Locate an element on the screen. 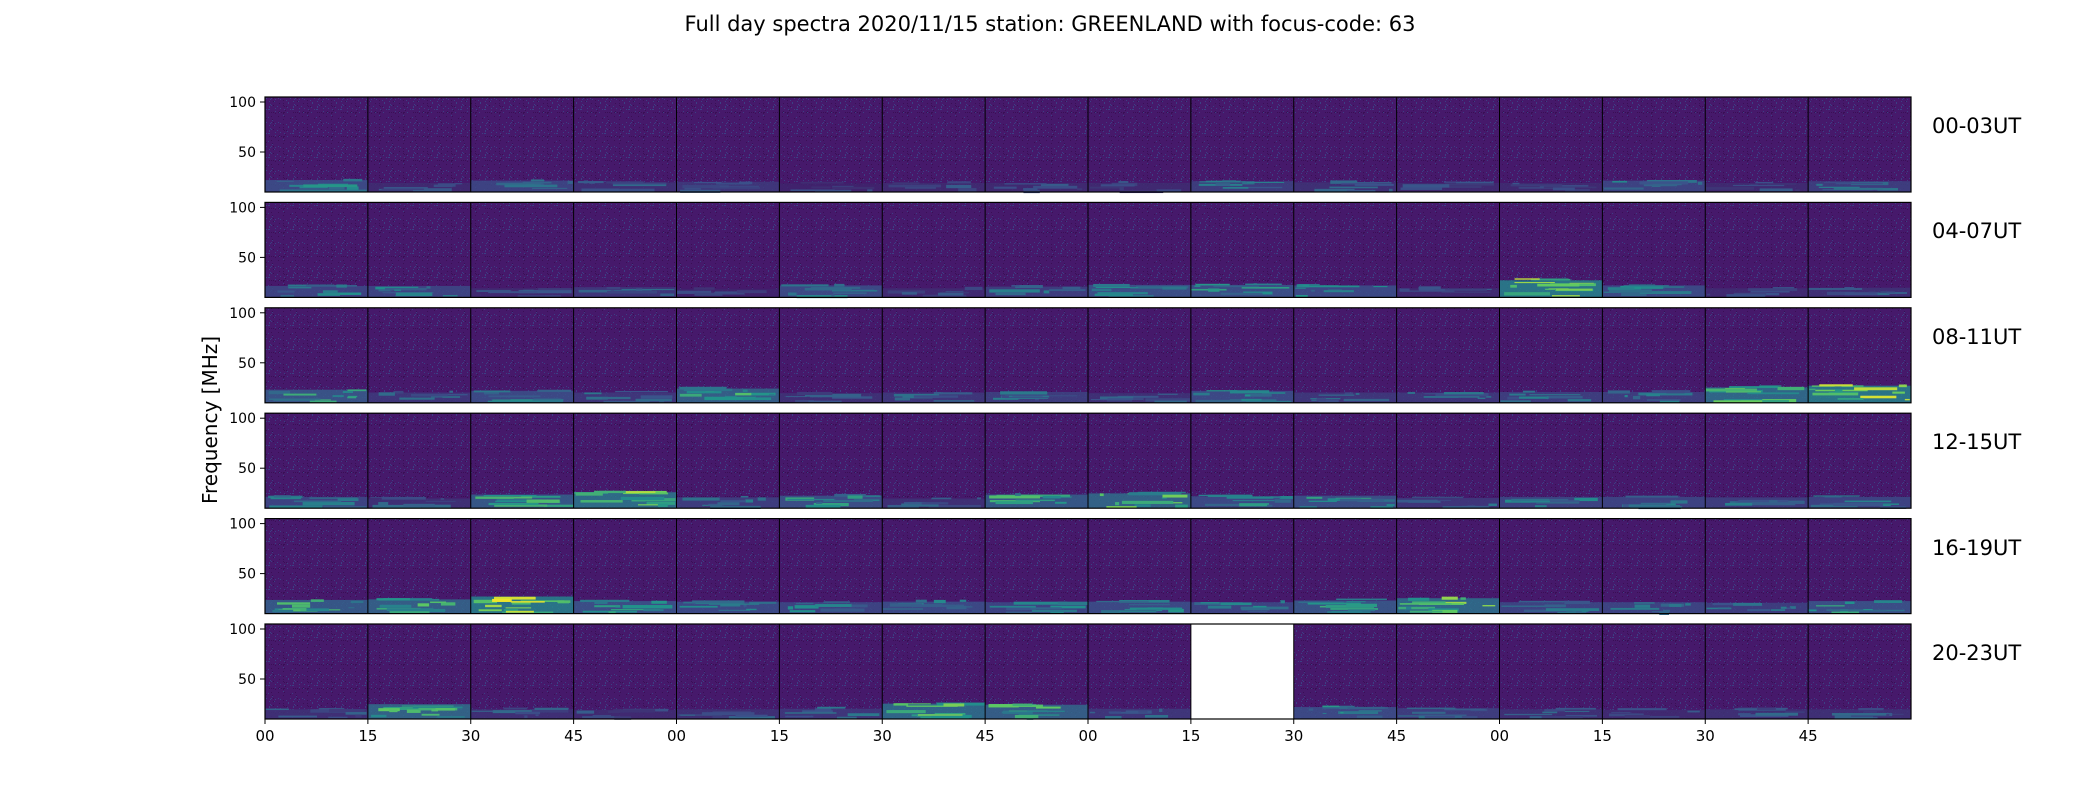 The height and width of the screenshot is (800, 2100). x-tick-label: 30 is located at coordinates (1705, 736).